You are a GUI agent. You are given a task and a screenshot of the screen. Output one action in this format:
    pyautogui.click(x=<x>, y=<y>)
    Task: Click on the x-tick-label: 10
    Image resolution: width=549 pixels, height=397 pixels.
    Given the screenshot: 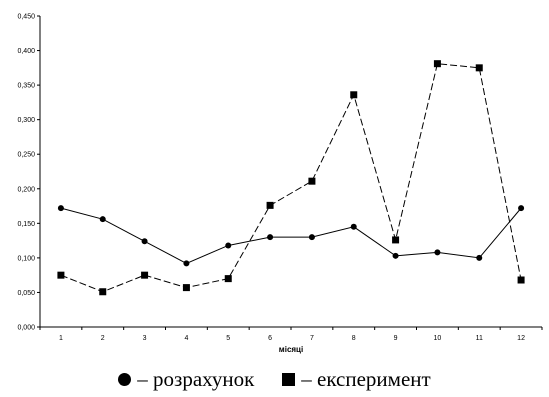 What is the action you would take?
    pyautogui.click(x=438, y=338)
    